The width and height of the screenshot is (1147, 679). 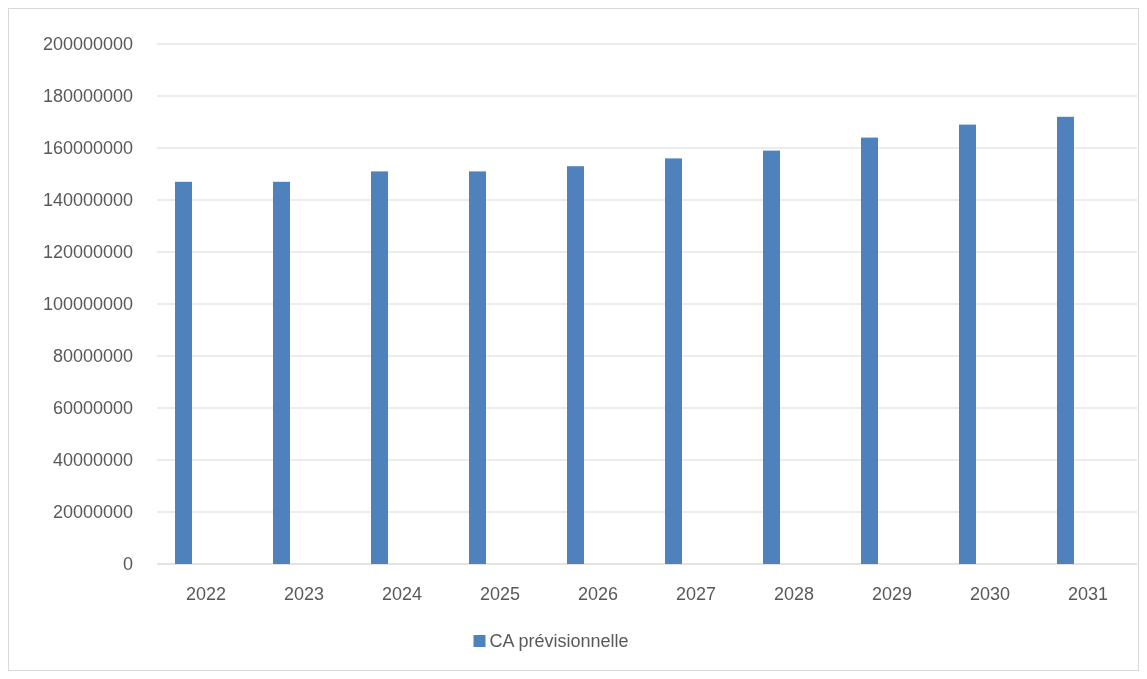 What do you see at coordinates (87, 44) in the screenshot?
I see `y-tick-label: 200000000` at bounding box center [87, 44].